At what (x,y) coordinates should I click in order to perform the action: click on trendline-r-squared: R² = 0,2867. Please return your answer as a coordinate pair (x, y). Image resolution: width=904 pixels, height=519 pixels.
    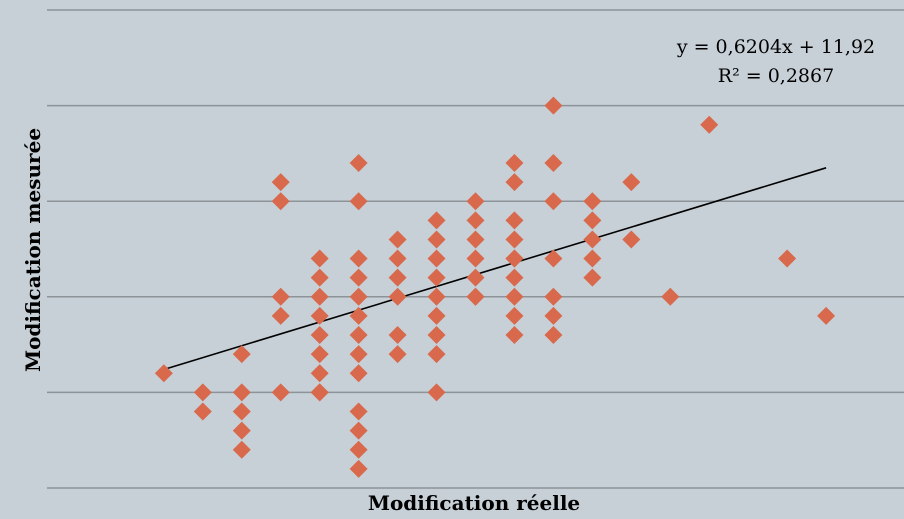
    Looking at the image, I should click on (776, 76).